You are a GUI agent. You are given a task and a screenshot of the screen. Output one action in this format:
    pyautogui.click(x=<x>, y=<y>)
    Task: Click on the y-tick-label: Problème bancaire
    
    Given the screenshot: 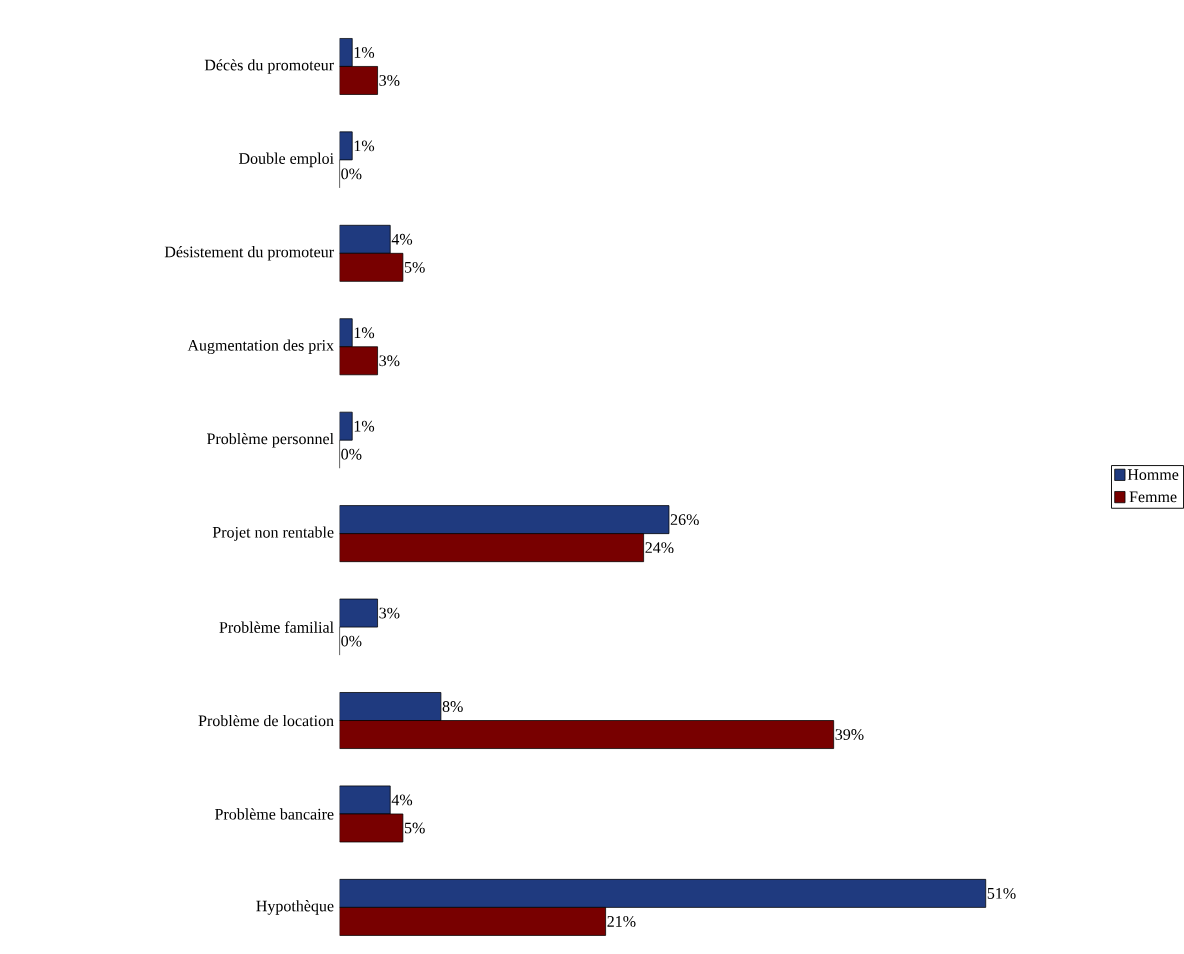 What is the action you would take?
    pyautogui.click(x=274, y=814)
    